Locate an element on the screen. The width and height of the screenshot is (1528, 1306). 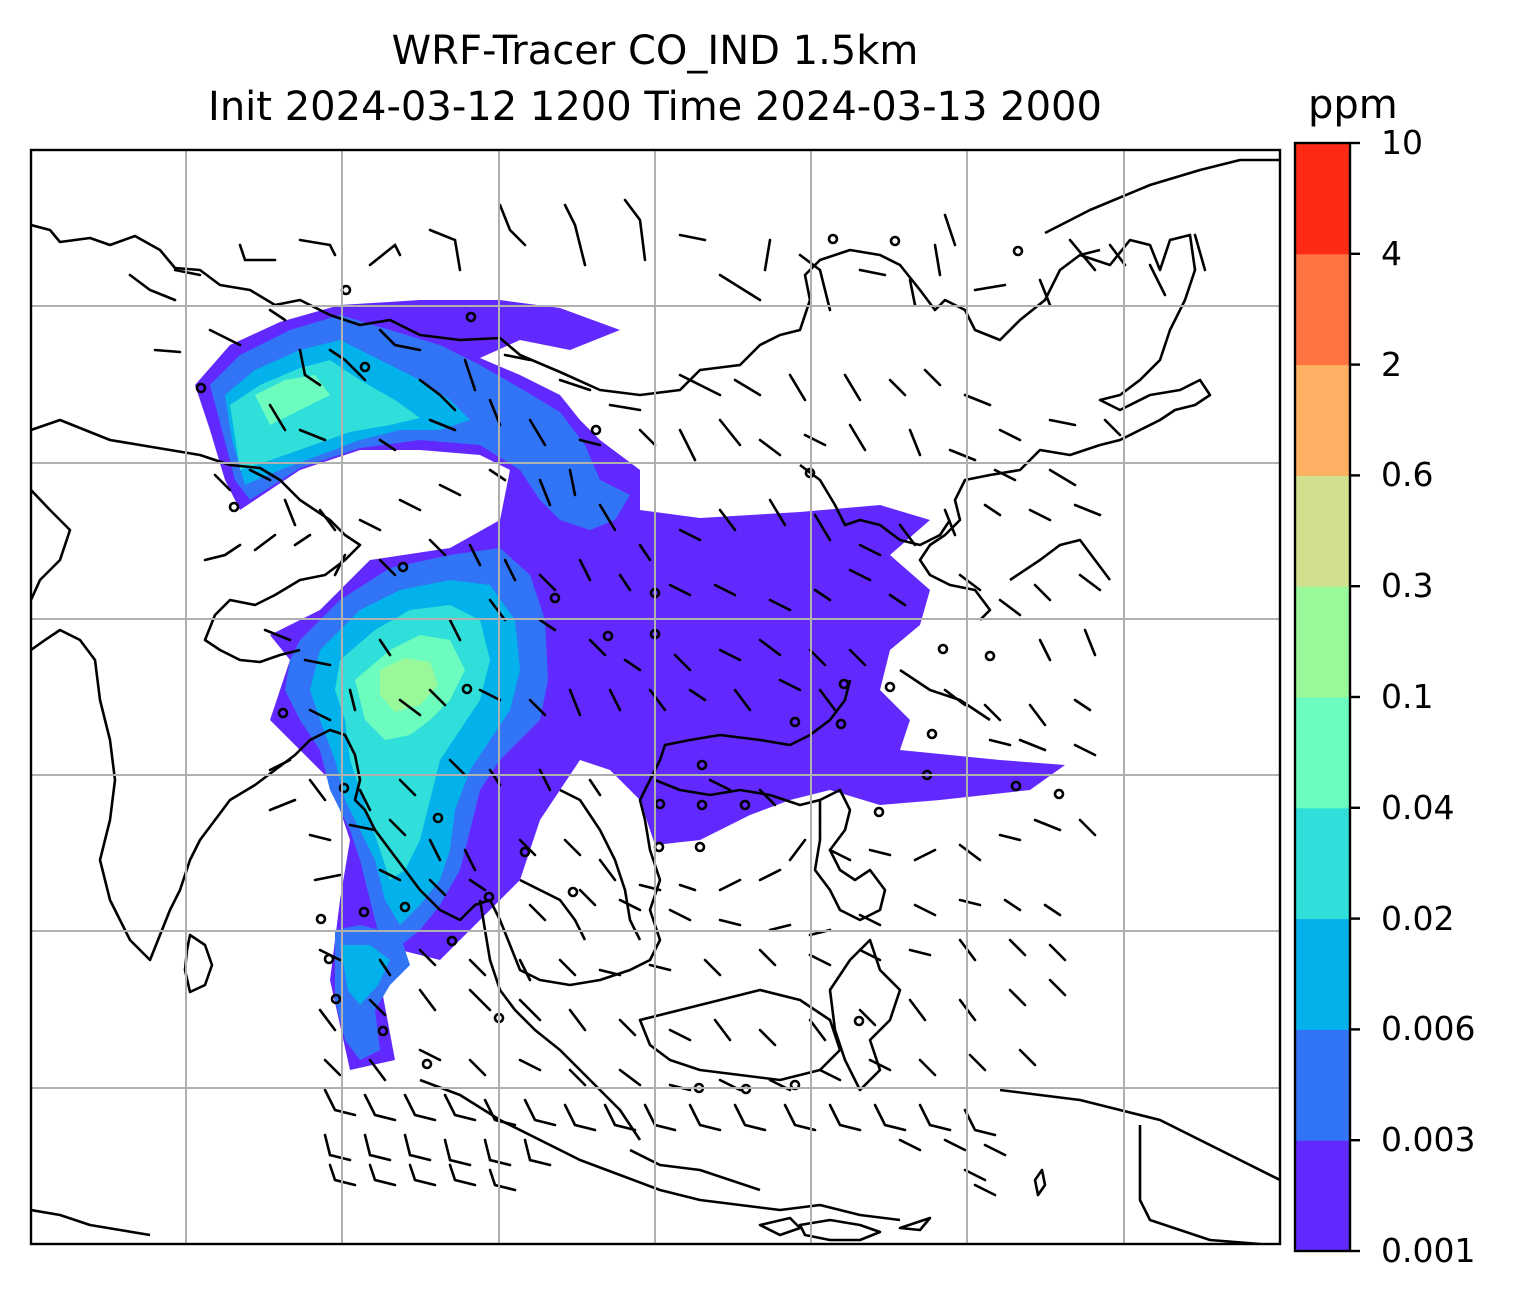
colorbar-tick-label: 0.001 is located at coordinates (1428, 1250).